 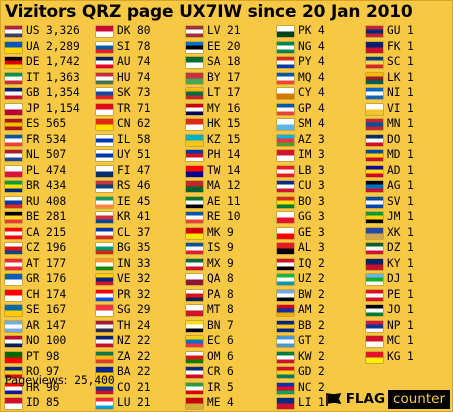 What do you see at coordinates (285, 31) in the screenshot?
I see `flag-pk-icon` at bounding box center [285, 31].